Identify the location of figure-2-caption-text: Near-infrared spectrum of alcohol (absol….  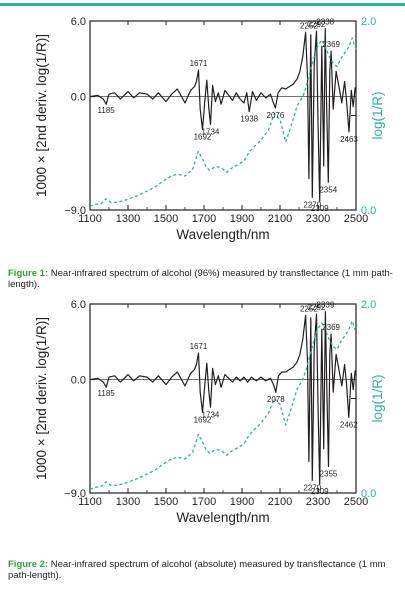
(197, 570).